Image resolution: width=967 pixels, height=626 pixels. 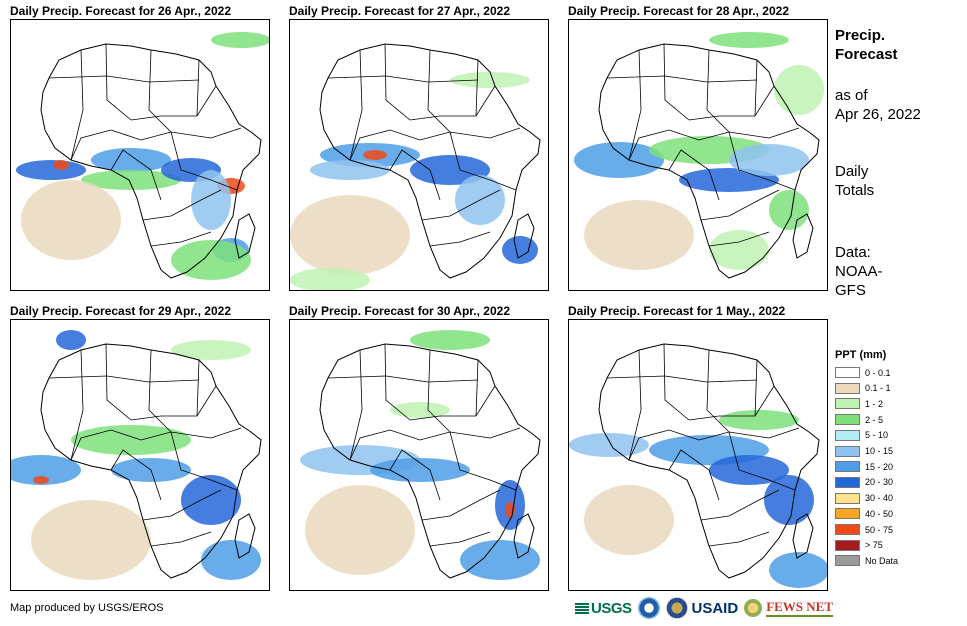 What do you see at coordinates (879, 466) in the screenshot?
I see `legend-label: 15 - 20` at bounding box center [879, 466].